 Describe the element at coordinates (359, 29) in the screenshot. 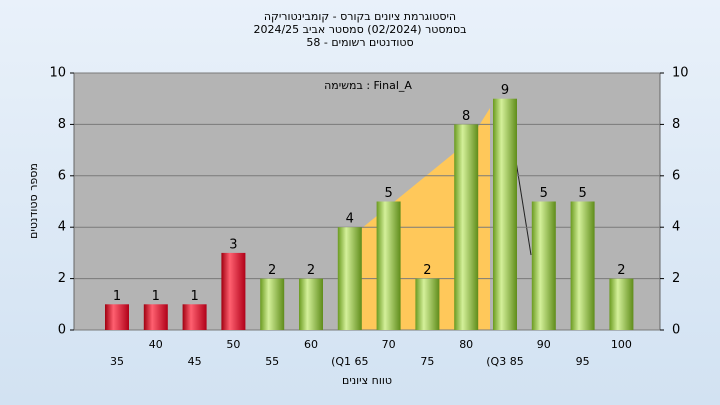

I see `title-line: בסמסטר (02/2024) סמסטר אביב 2024/25` at that location.